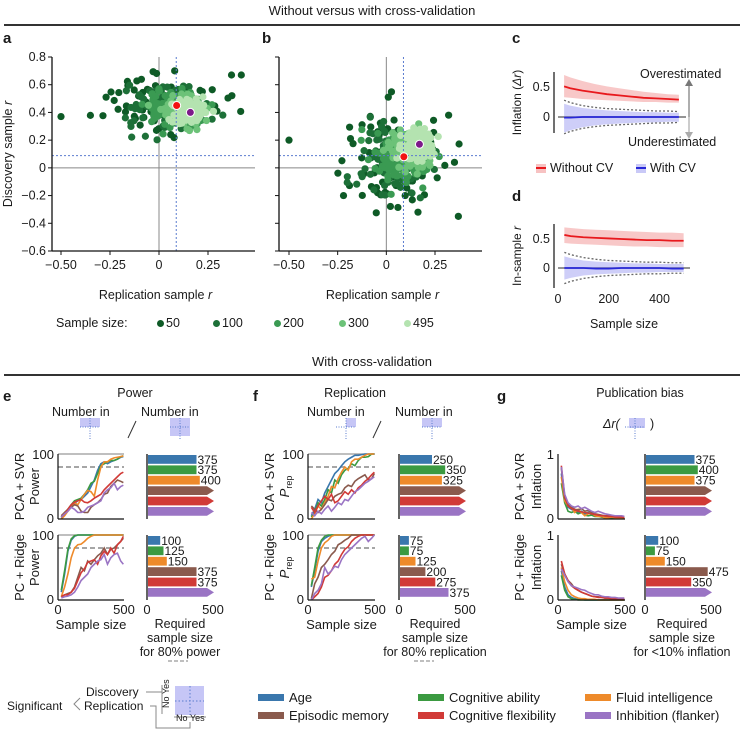  What do you see at coordinates (269, 487) in the screenshot?
I see `row-label-model: PCA + SVR` at bounding box center [269, 487].